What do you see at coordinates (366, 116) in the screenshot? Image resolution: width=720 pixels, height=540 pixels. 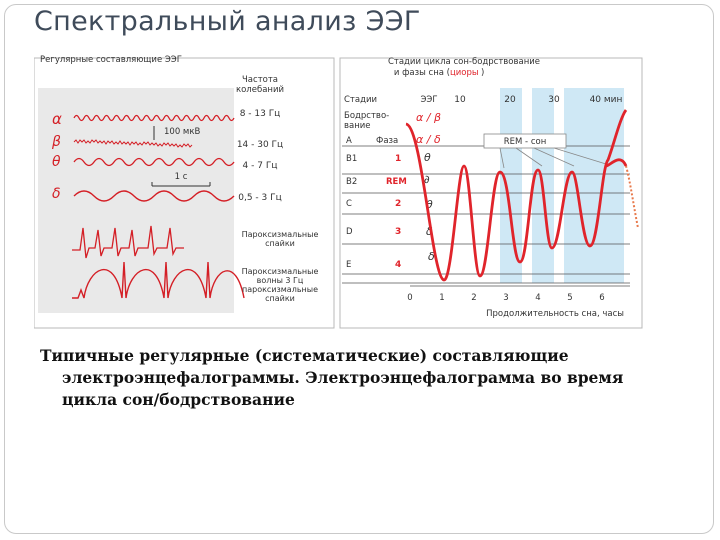 I see `stage-wake-1: Бодрство-` at bounding box center [366, 116].